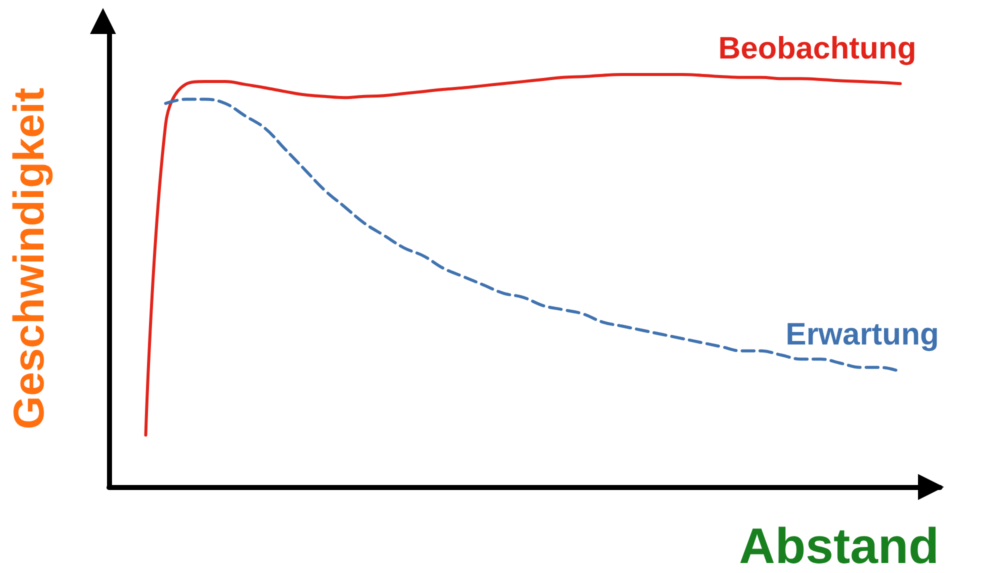 This screenshot has width=981, height=573. I want to click on y-axis-title: Geschwindigkeit, so click(30, 259).